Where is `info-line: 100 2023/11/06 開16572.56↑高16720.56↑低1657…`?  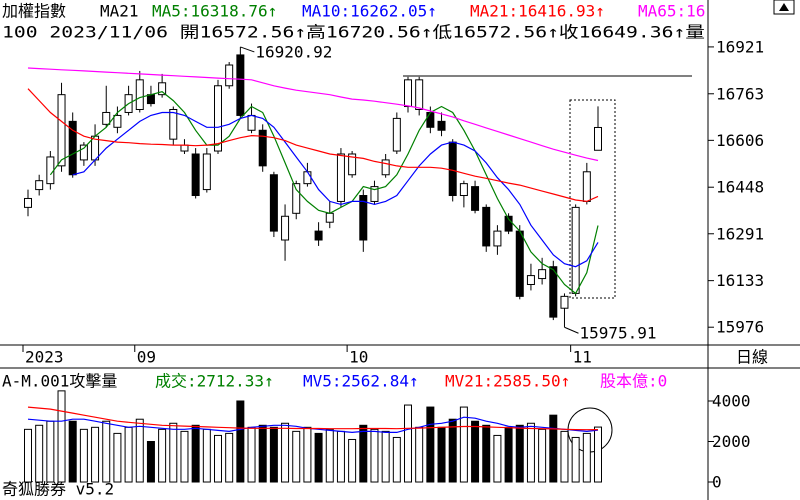 info-line: 100 2023/11/06 開16572.56↑高16720.56↑低1657… is located at coordinates (353, 32).